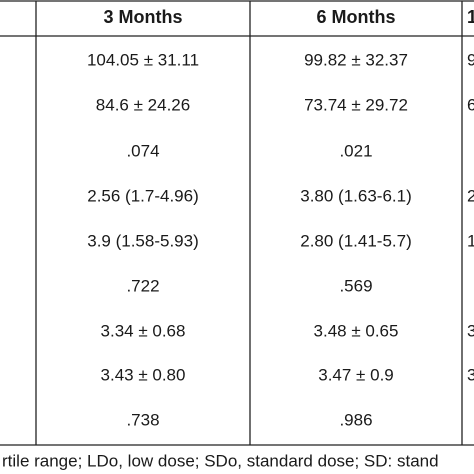  Describe the element at coordinates (143, 195) in the screenshot. I see `table-cell: 2.56 (1.7-4.96)` at that location.